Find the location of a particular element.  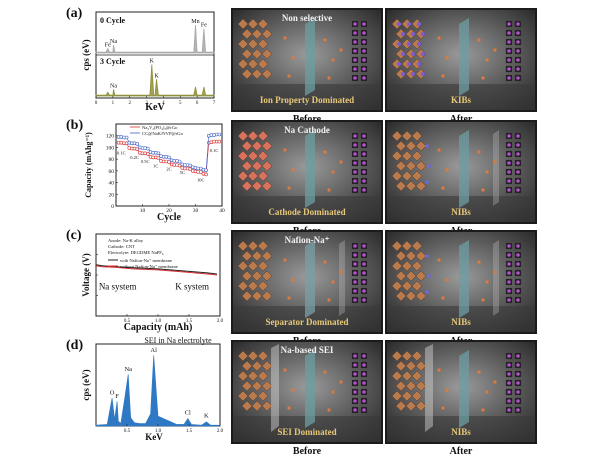

x-tick-label: 5 is located at coordinates (180, 103).